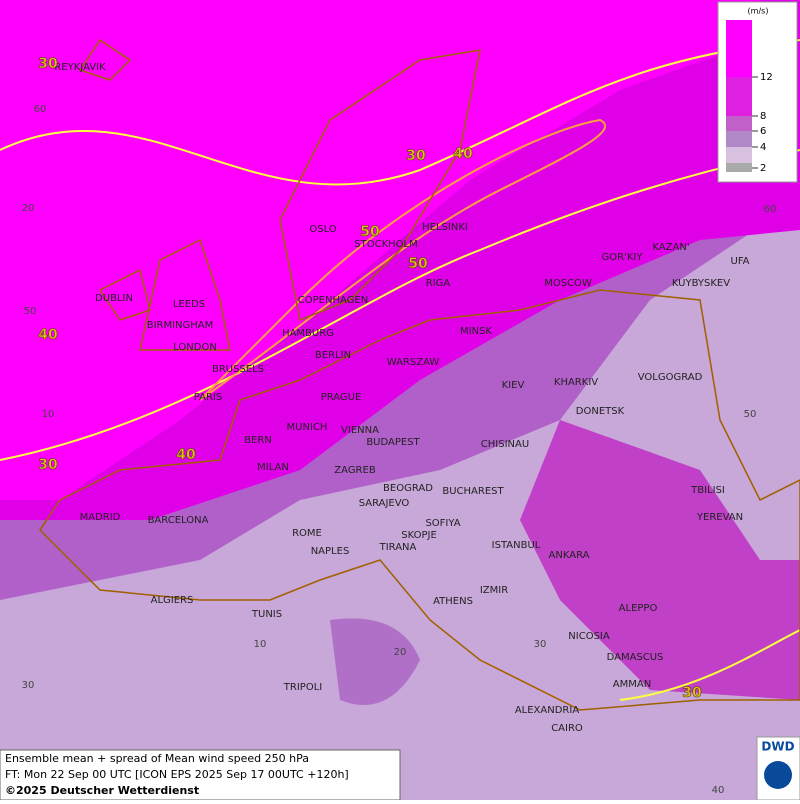  I want to click on footer-box, so click(200, 775).